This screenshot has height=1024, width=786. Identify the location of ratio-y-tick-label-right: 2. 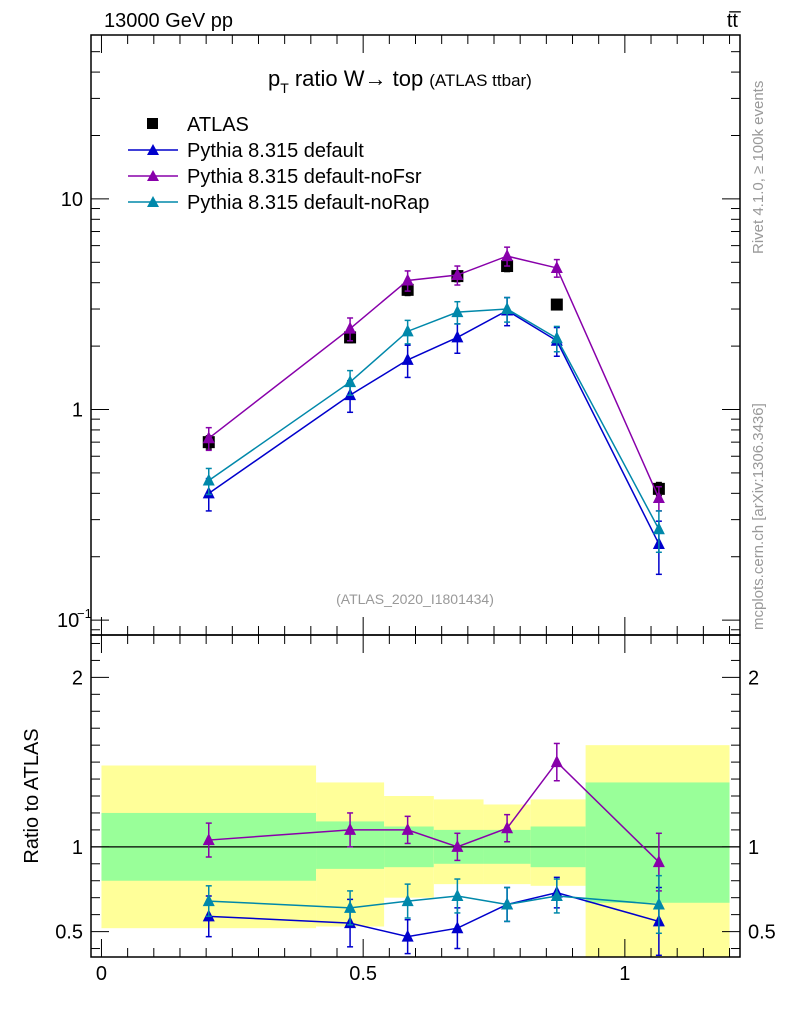
(753, 678).